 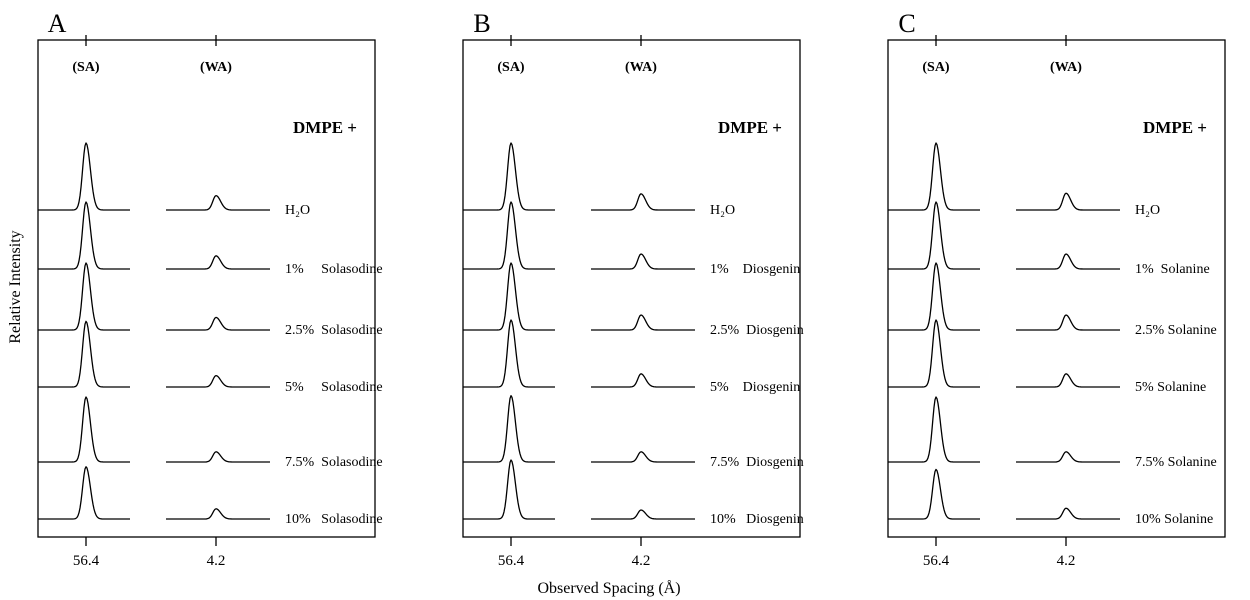 I want to click on sample-label: 10% Diosgenin, so click(x=757, y=519).